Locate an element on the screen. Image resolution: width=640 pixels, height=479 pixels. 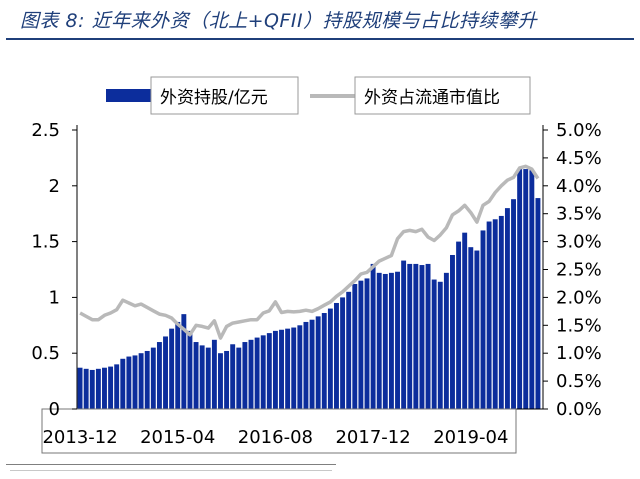
y-right-tick-label: 3.5% is located at coordinates (579, 214).